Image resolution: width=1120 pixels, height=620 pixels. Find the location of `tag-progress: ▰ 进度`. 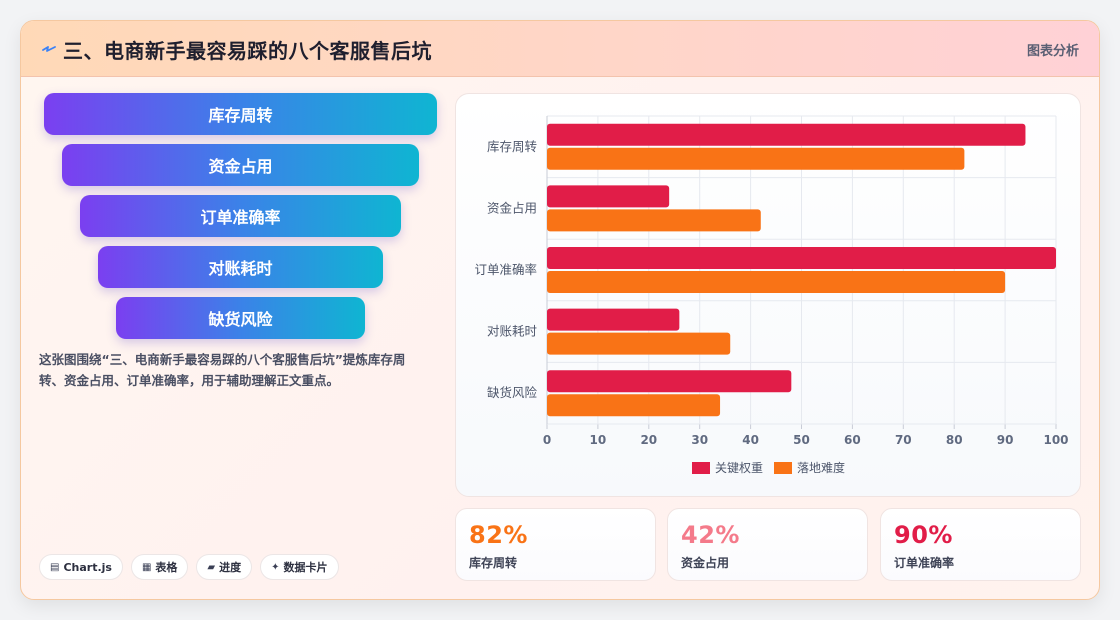

tag-progress: ▰ 进度 is located at coordinates (224, 567).